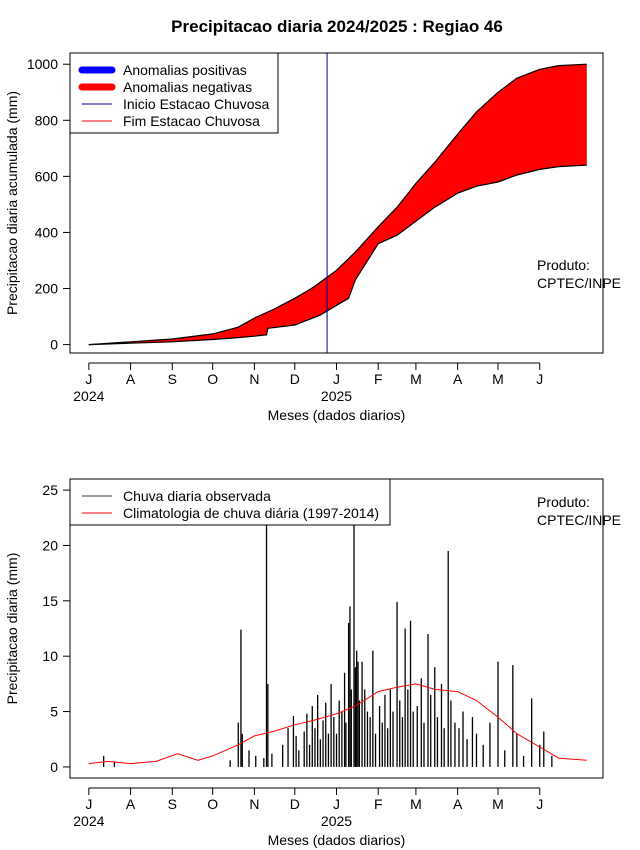 The height and width of the screenshot is (850, 640). Describe the element at coordinates (54, 712) in the screenshot. I see `y-tick-label: 5` at that location.